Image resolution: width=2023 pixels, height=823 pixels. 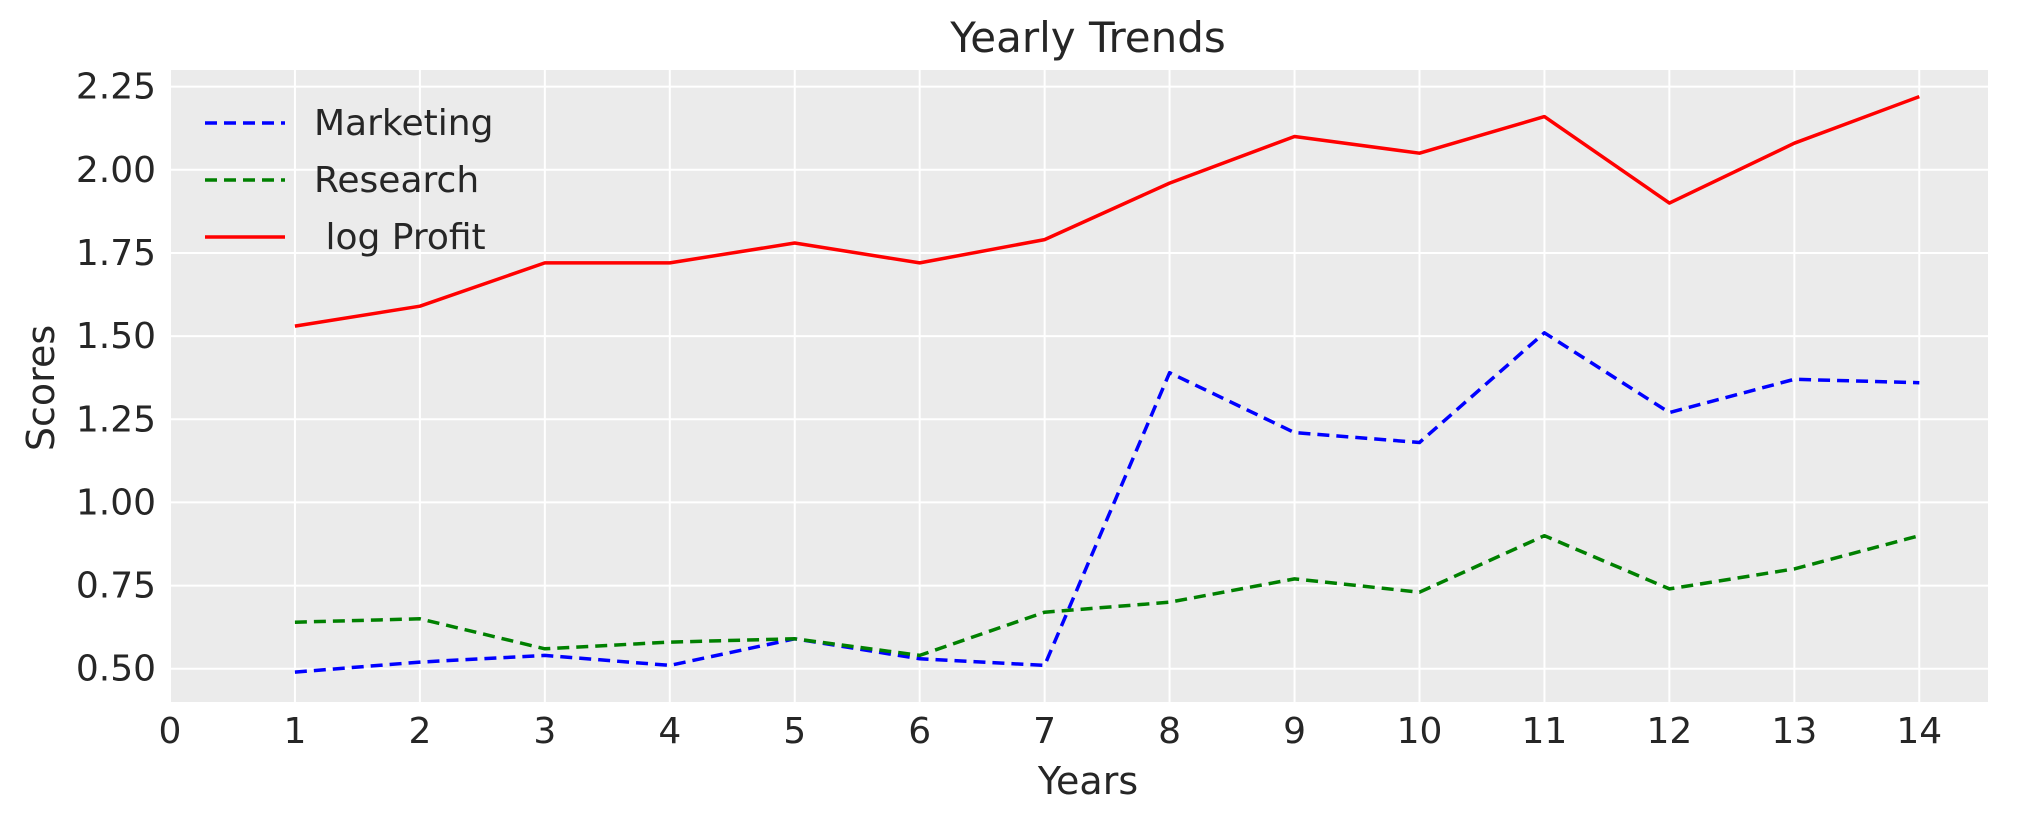 What do you see at coordinates (1087, 37) in the screenshot?
I see `chart-title: Yearly Trends` at bounding box center [1087, 37].